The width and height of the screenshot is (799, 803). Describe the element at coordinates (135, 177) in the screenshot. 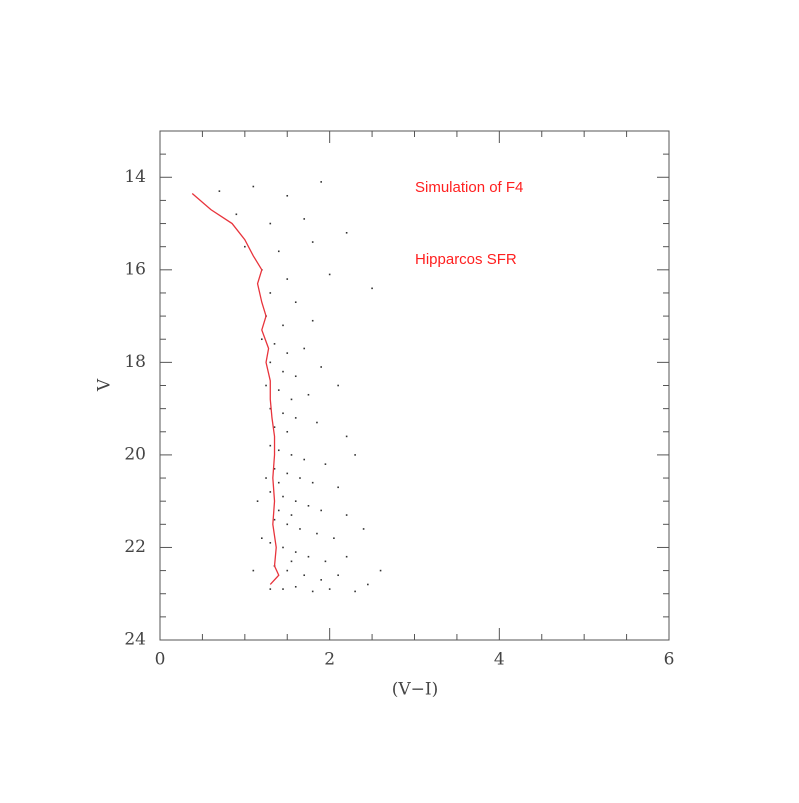

I see `y-tick-label: 14` at that location.